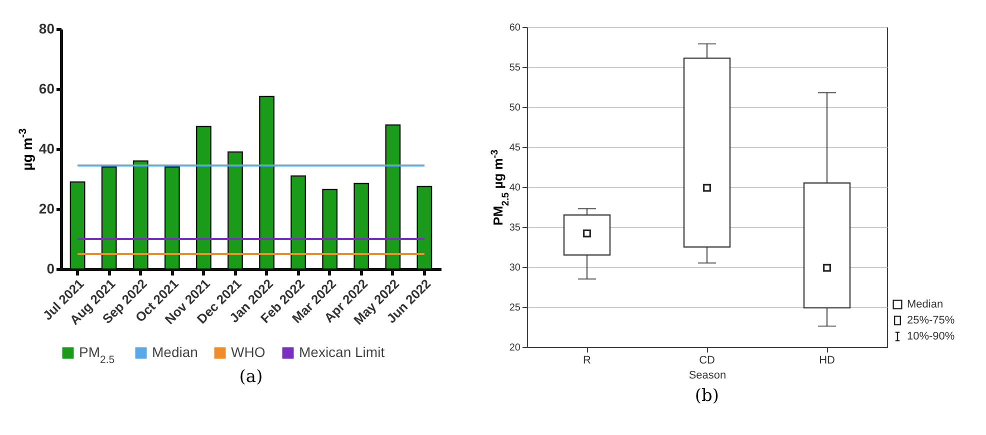 This screenshot has height=435, width=986. Describe the element at coordinates (248, 352) in the screenshot. I see `legend-label: WHO` at that location.